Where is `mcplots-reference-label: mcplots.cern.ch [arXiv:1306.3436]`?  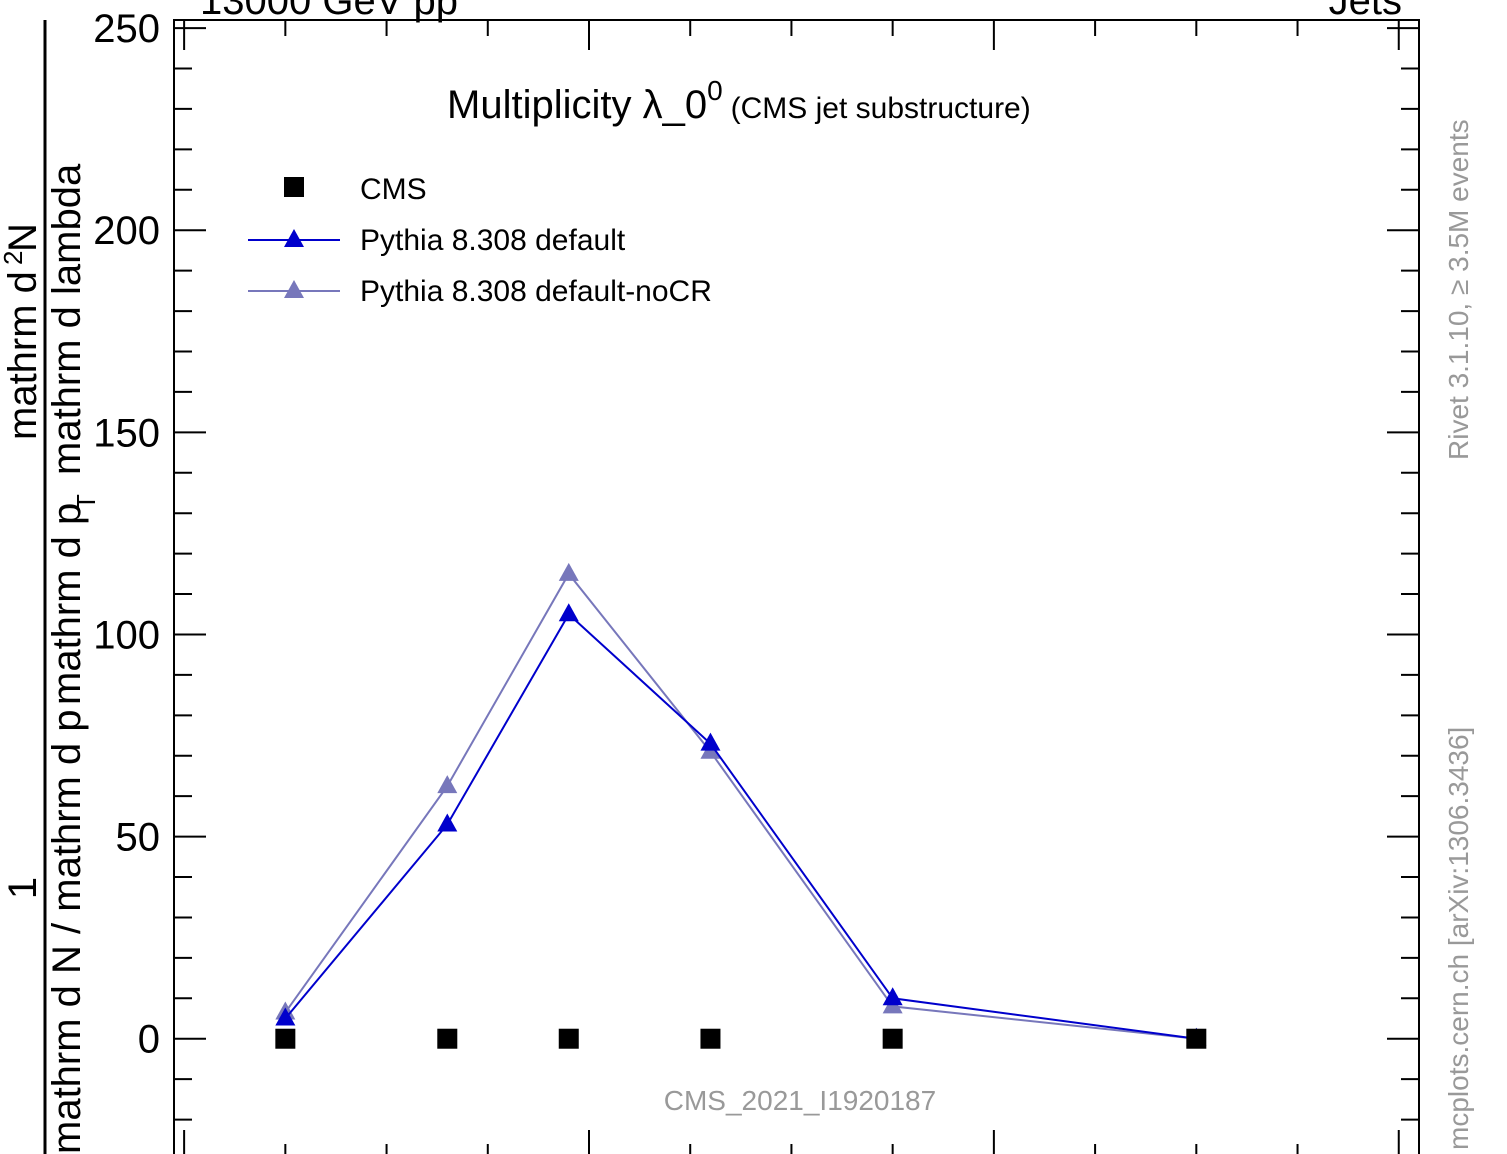 mcplots-reference-label: mcplots.cern.ch [arXiv:1306.3436] is located at coordinates (1458, 938).